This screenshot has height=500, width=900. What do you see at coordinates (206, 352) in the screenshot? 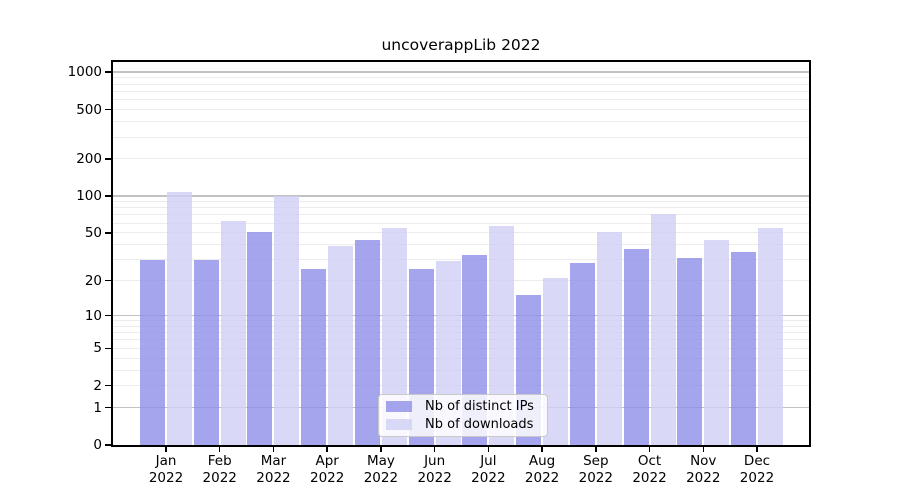
I see `bar-distinct-ips-feb` at bounding box center [206, 352].